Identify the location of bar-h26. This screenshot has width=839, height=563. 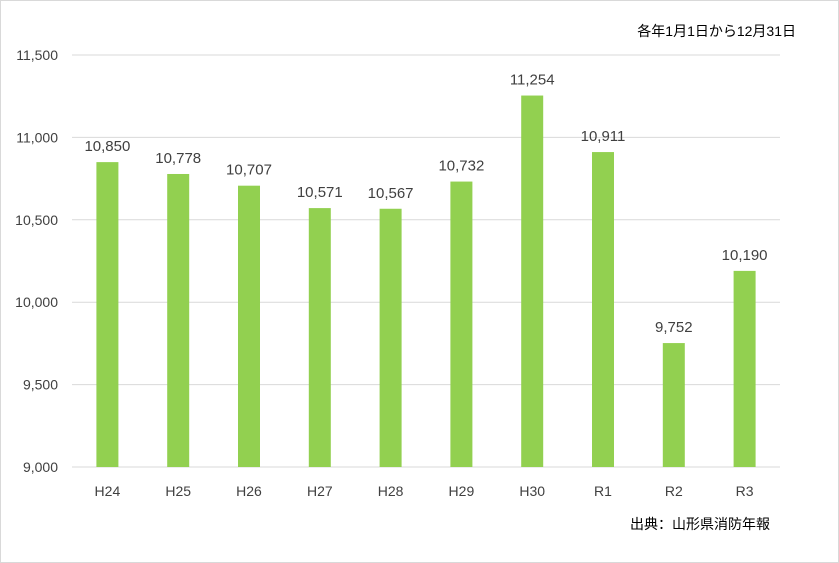
(249, 326).